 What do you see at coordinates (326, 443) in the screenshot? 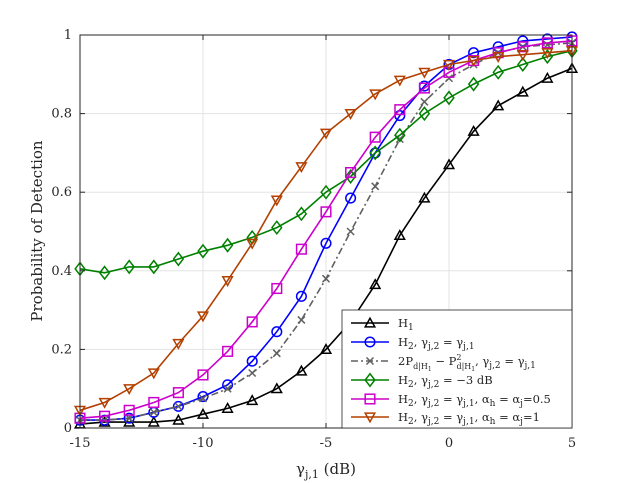
I see `x-tick-label: -5` at bounding box center [326, 443].